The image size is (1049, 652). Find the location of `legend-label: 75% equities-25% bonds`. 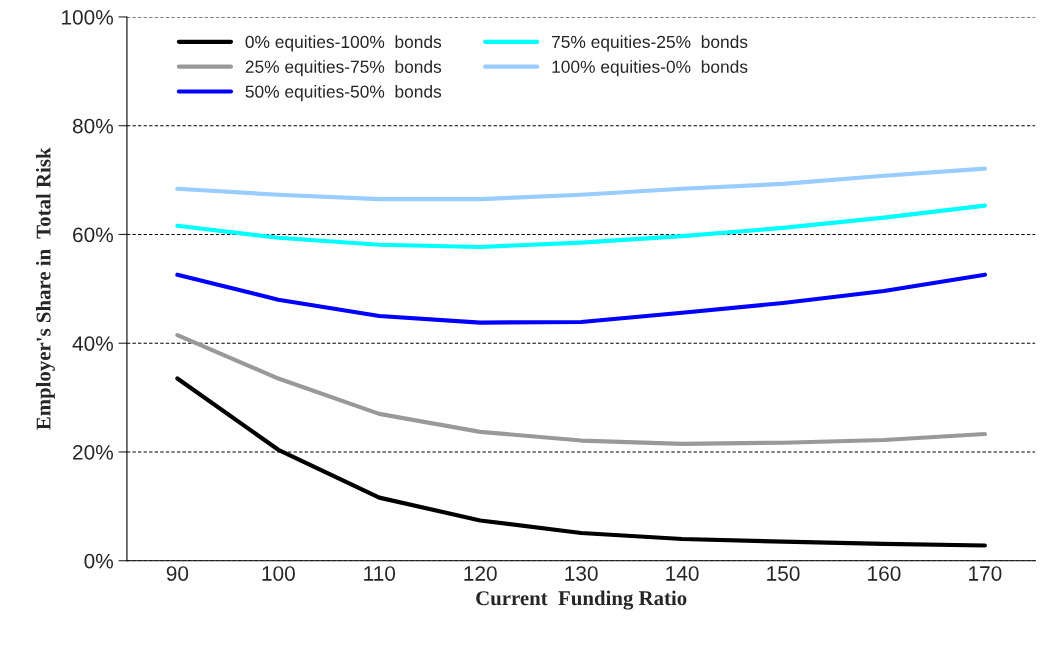

legend-label: 75% equities-25% bonds is located at coordinates (650, 43).